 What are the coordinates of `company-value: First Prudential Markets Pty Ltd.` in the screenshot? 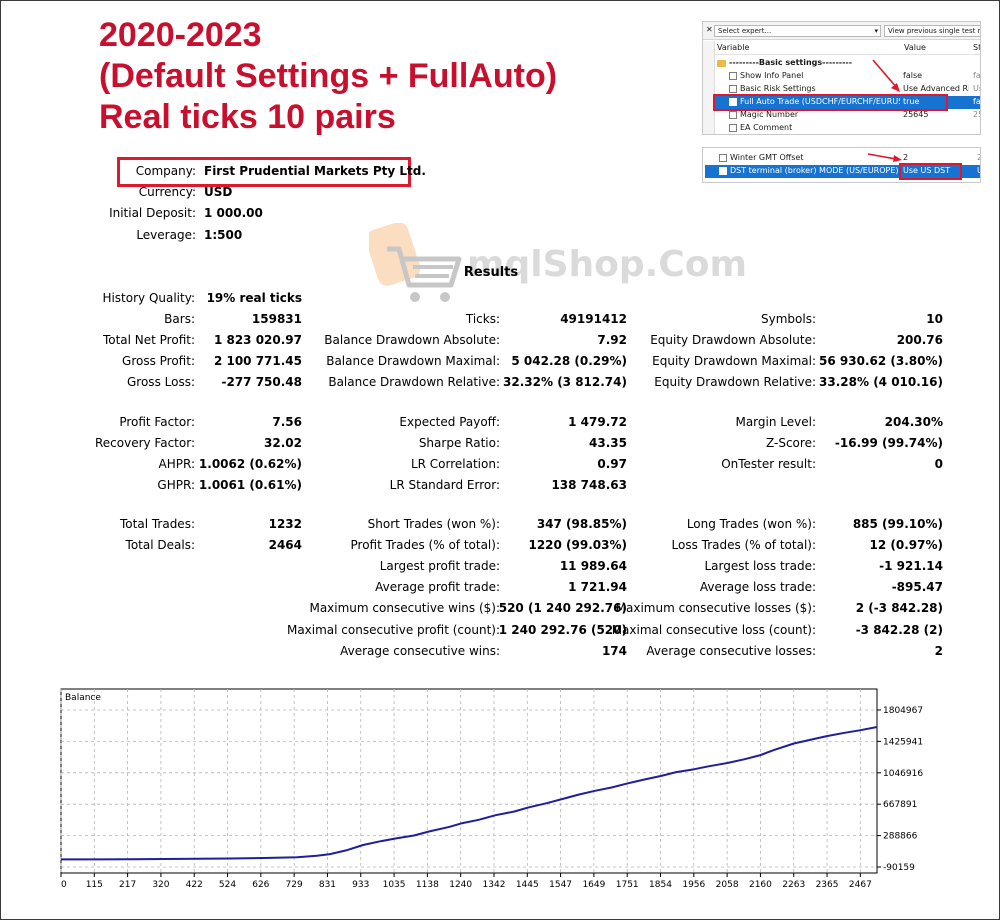 It's located at (315, 171).